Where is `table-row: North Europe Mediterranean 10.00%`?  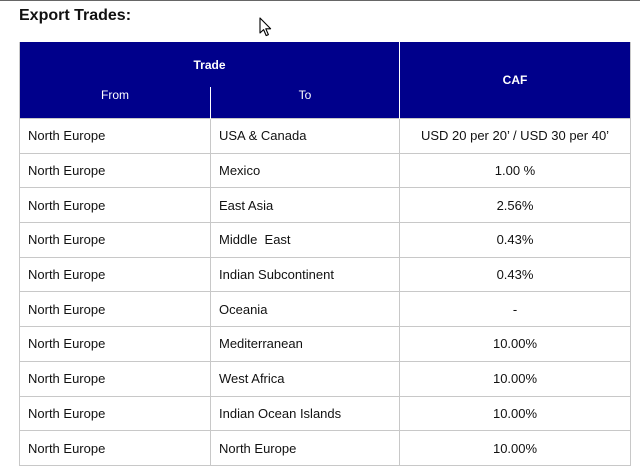
table-row: North Europe Mediterranean 10.00% is located at coordinates (325, 344).